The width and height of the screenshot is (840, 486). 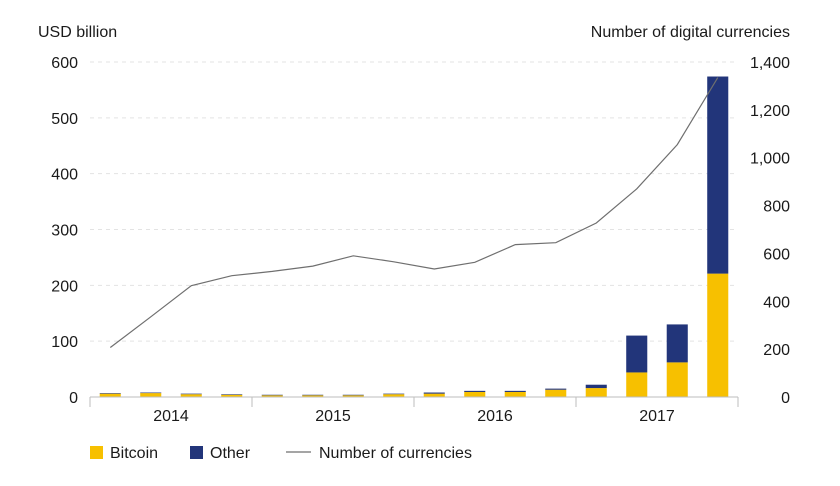 I want to click on left-axis-ticks: 0 100 200 300 400 500 600, so click(x=64, y=231).